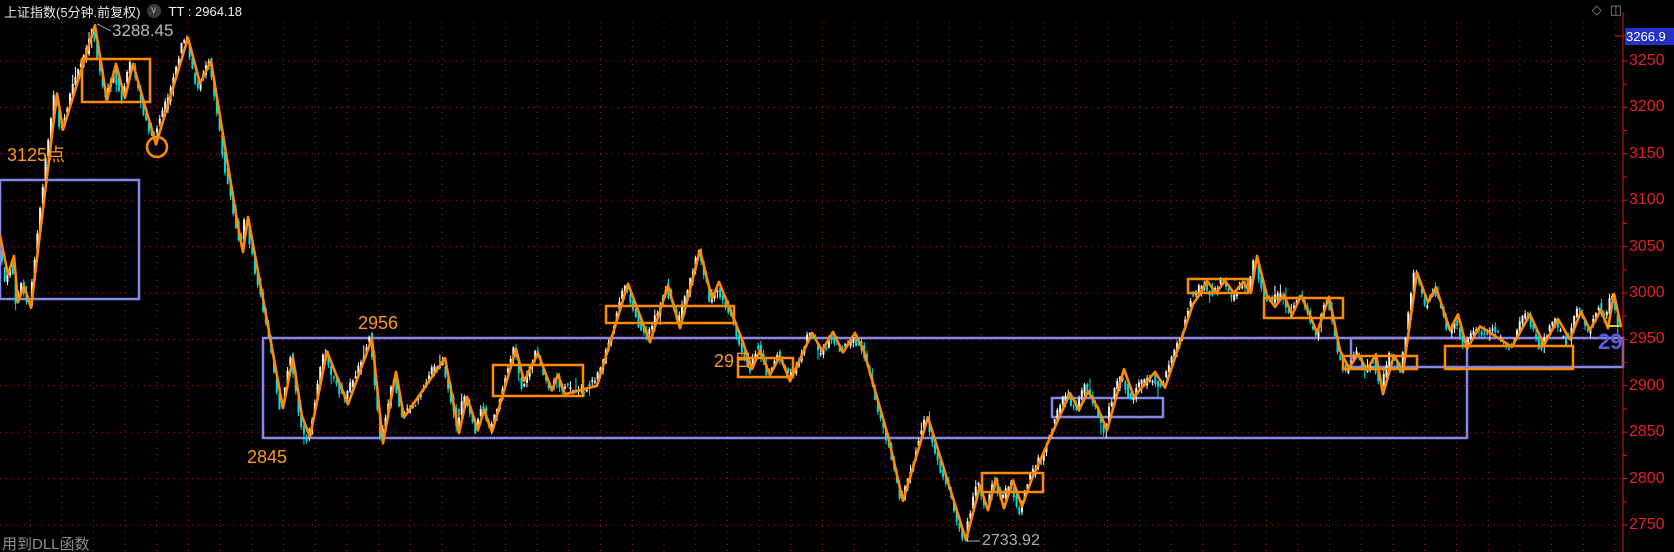 The width and height of the screenshot is (1674, 552). I want to click on window-tool-icons: ◇ ◫, so click(1607, 10).